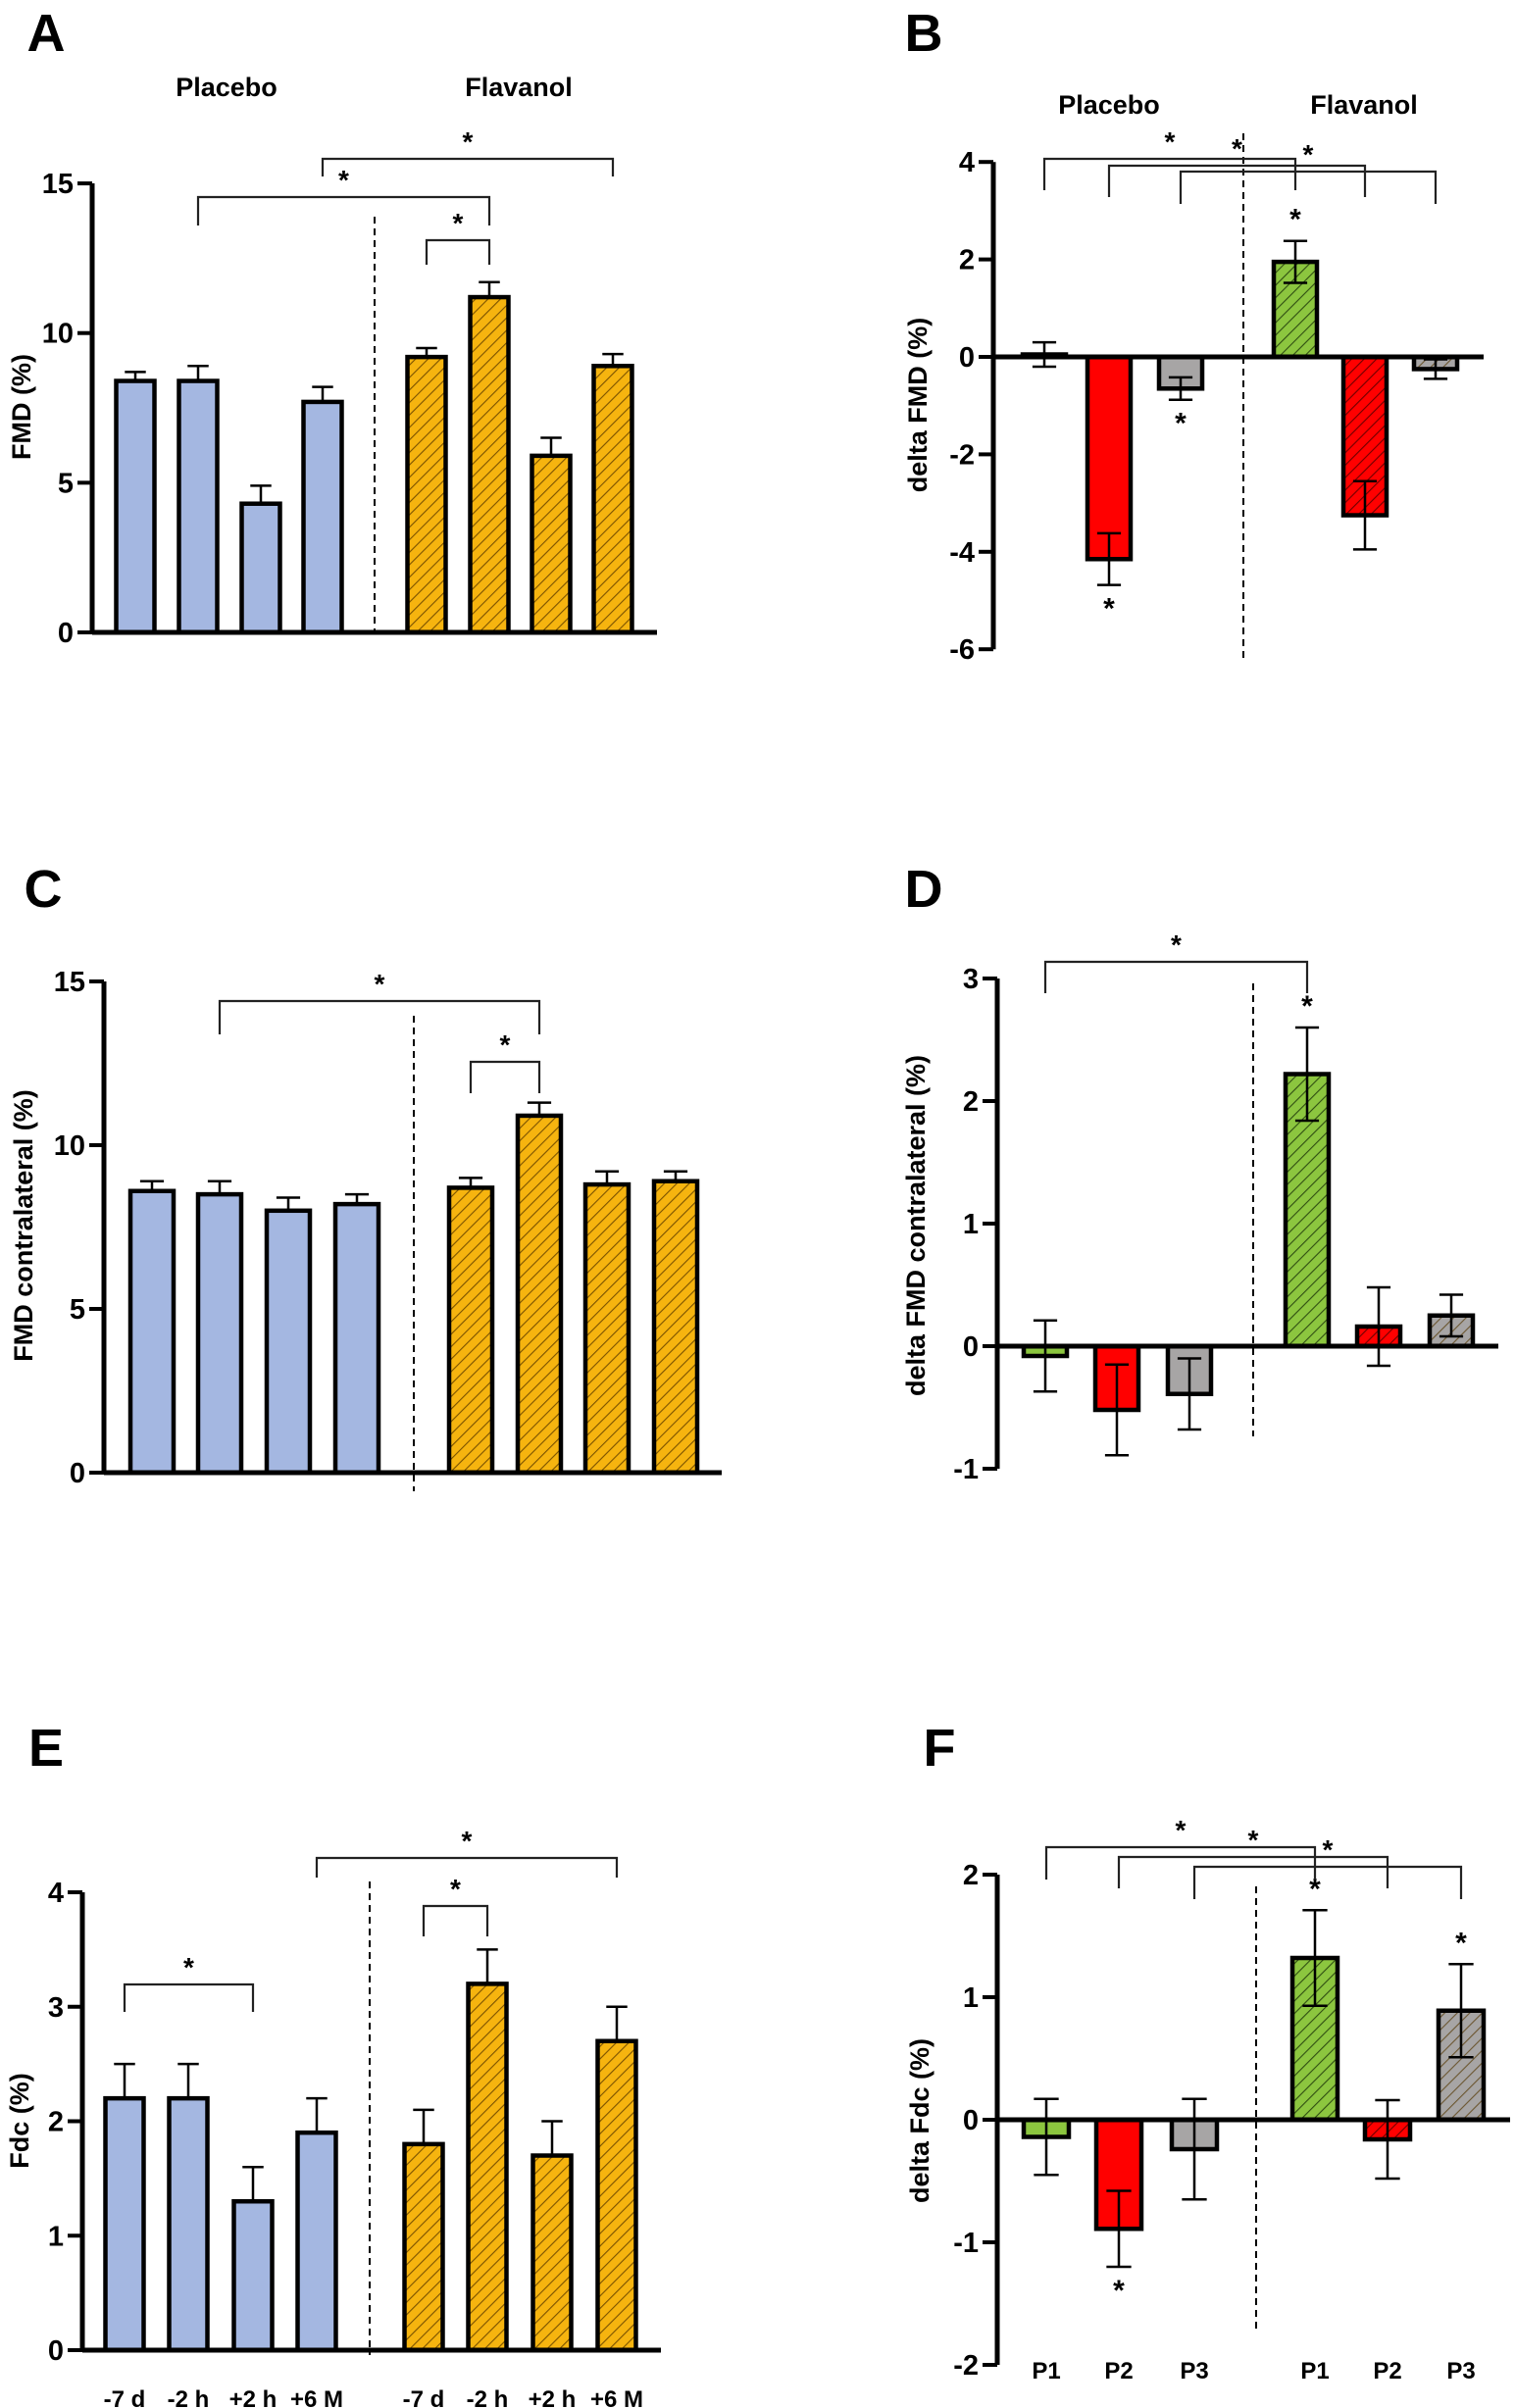 The width and height of the screenshot is (1515, 2408). What do you see at coordinates (918, 405) in the screenshot?
I see `y-axis-label: delta FMD (%)` at bounding box center [918, 405].